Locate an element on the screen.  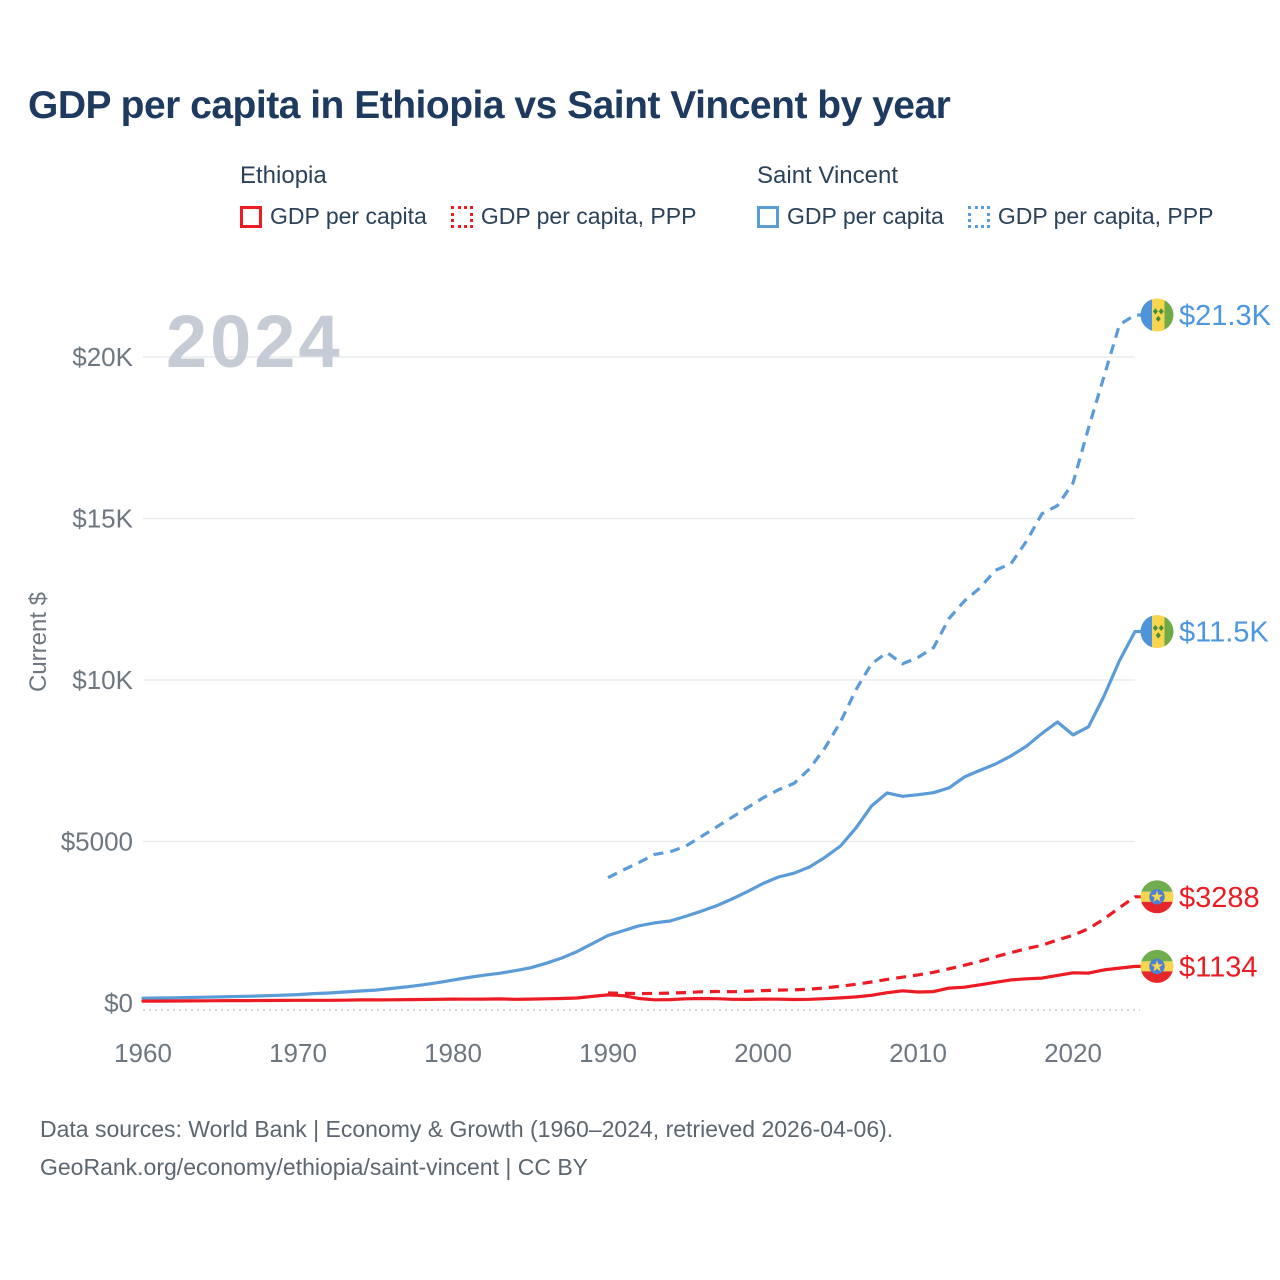
legend-item-saint-vincent-gdp-ppp: GDP per capita, PPP is located at coordinates (1090, 216).